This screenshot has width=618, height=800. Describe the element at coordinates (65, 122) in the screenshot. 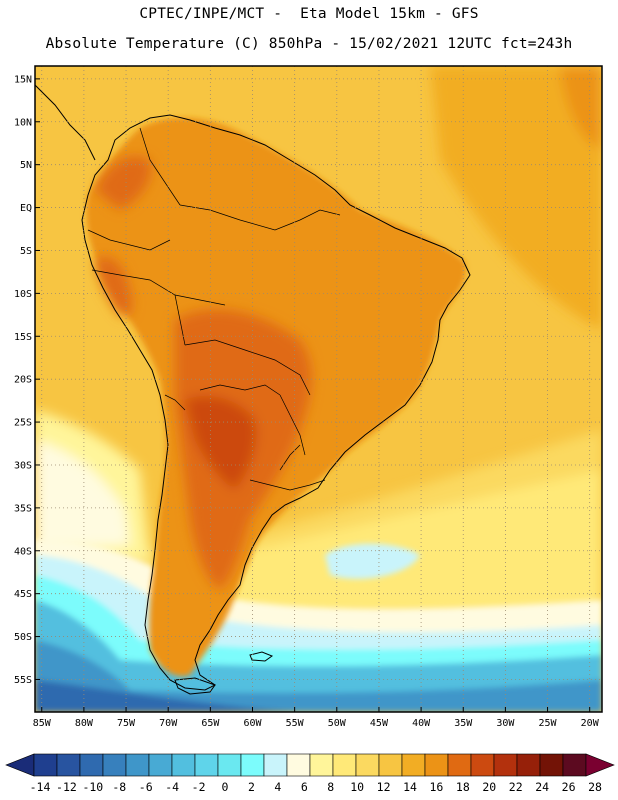

I see `central-america` at that location.